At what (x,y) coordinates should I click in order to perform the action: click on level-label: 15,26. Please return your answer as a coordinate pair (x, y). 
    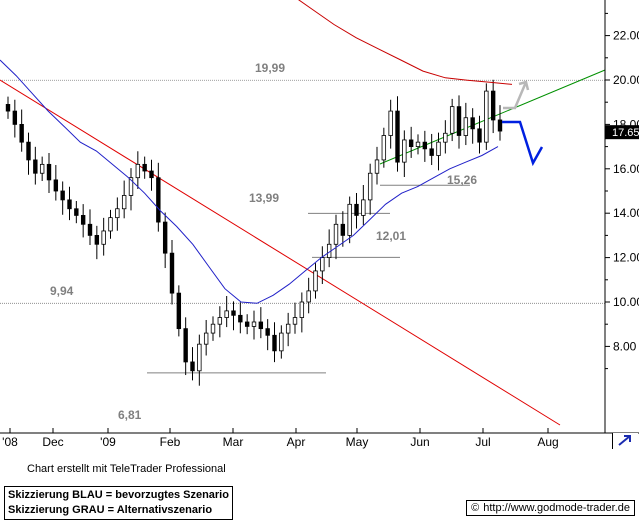
    Looking at the image, I should click on (462, 180).